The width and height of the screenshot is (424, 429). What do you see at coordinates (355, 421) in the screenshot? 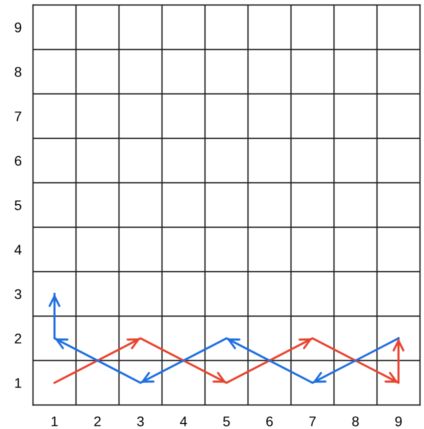
I see `x-tick-label: 8` at bounding box center [355, 421].